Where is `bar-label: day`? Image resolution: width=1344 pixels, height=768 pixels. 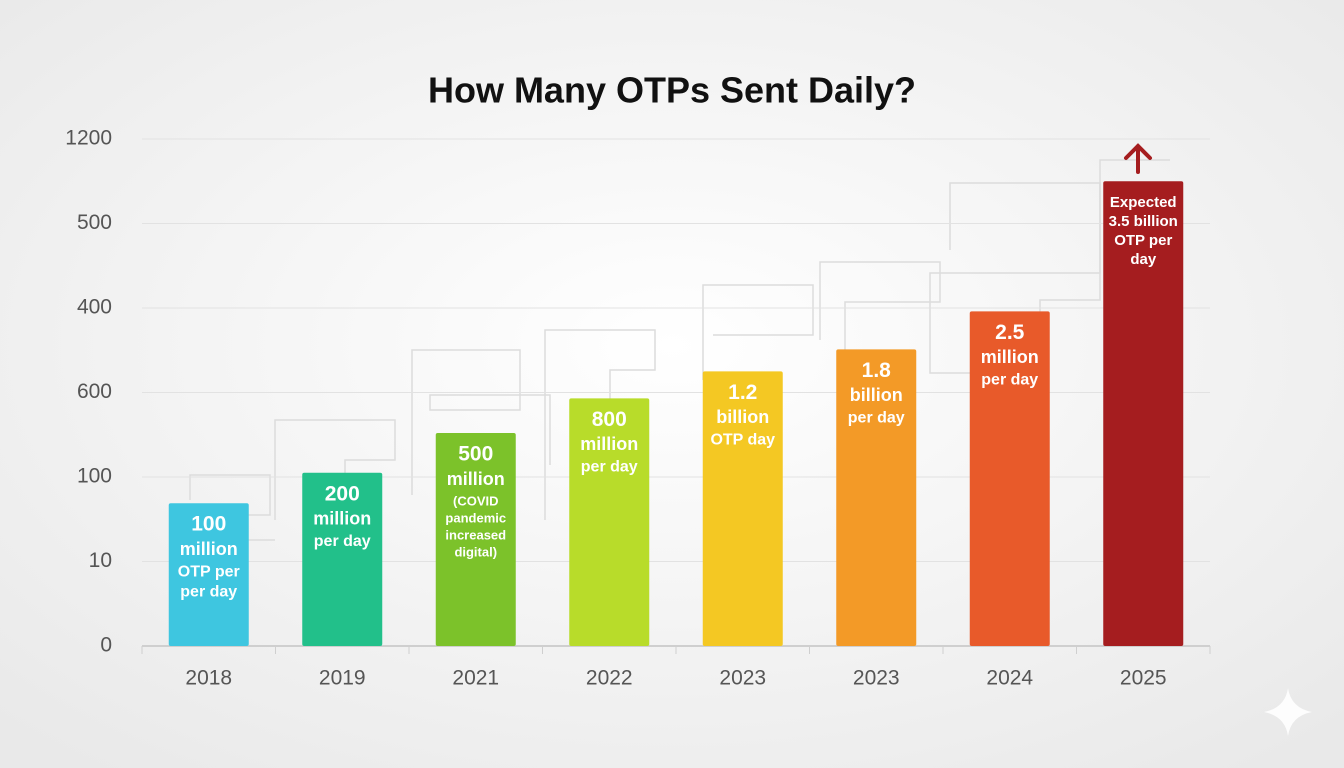
bar-label: day is located at coordinates (1143, 259).